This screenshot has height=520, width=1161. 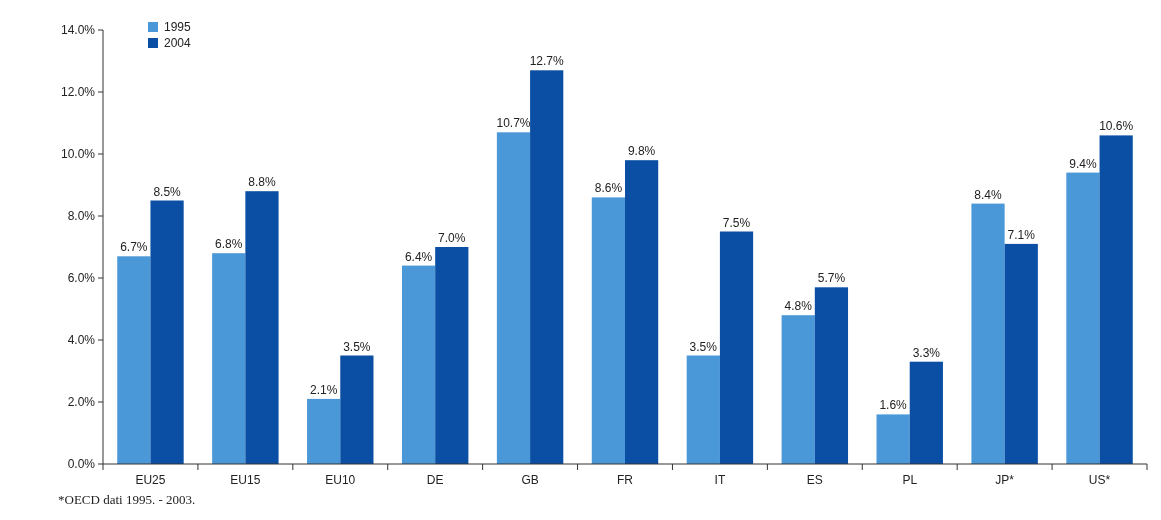 What do you see at coordinates (831, 278) in the screenshot?
I see `data-label: 5.7%` at bounding box center [831, 278].